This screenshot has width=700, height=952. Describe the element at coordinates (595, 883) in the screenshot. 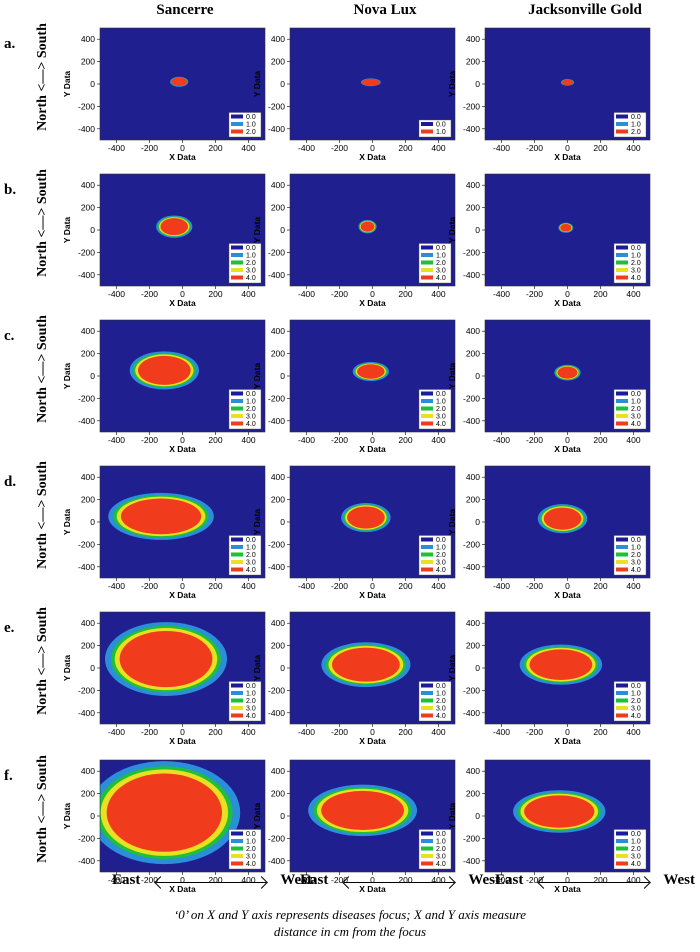

I see `direction-jacksonville-gold: East West` at that location.